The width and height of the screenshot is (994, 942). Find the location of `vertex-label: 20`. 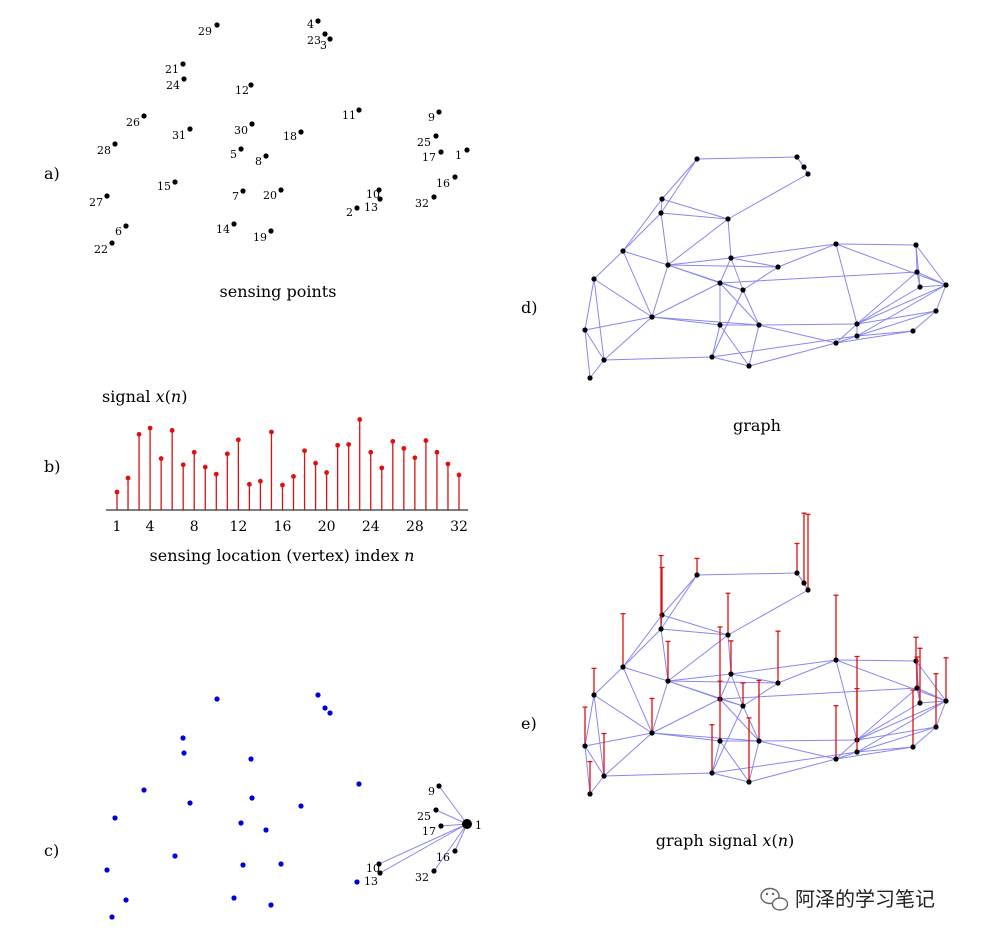

vertex-label: 20 is located at coordinates (270, 195).